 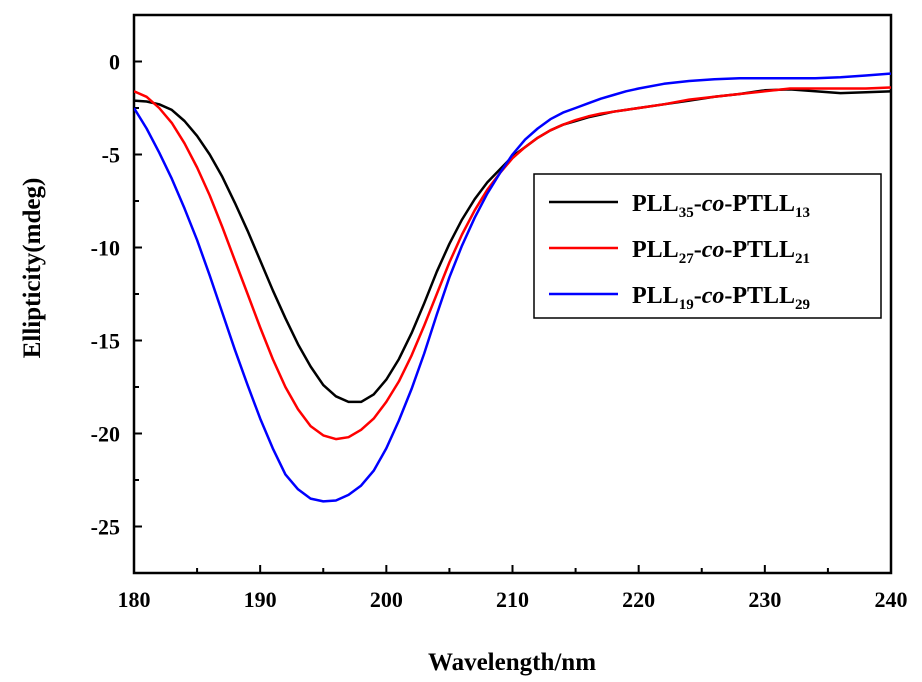 What do you see at coordinates (638, 599) in the screenshot?
I see `x-tick-label: 220` at bounding box center [638, 599].